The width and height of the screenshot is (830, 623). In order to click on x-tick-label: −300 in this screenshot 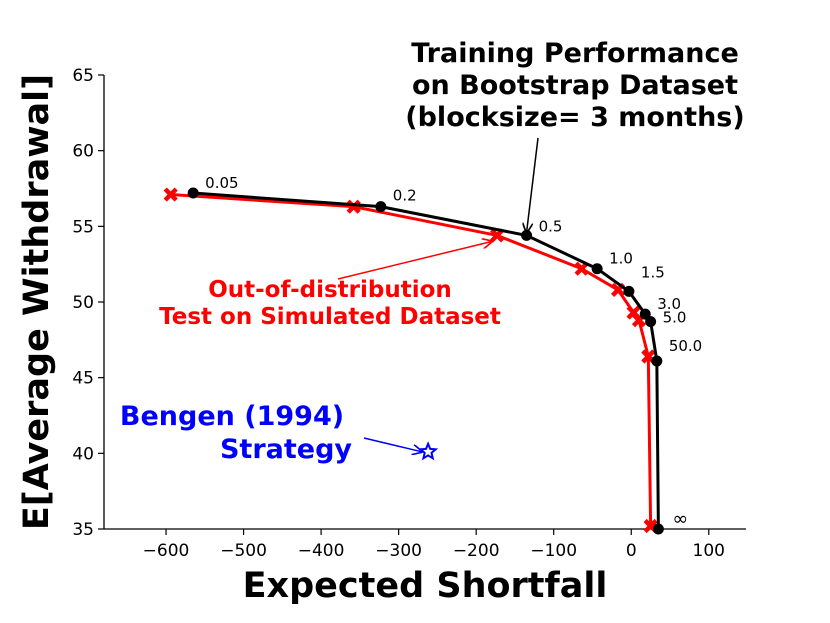, I will do `click(398, 551)`.